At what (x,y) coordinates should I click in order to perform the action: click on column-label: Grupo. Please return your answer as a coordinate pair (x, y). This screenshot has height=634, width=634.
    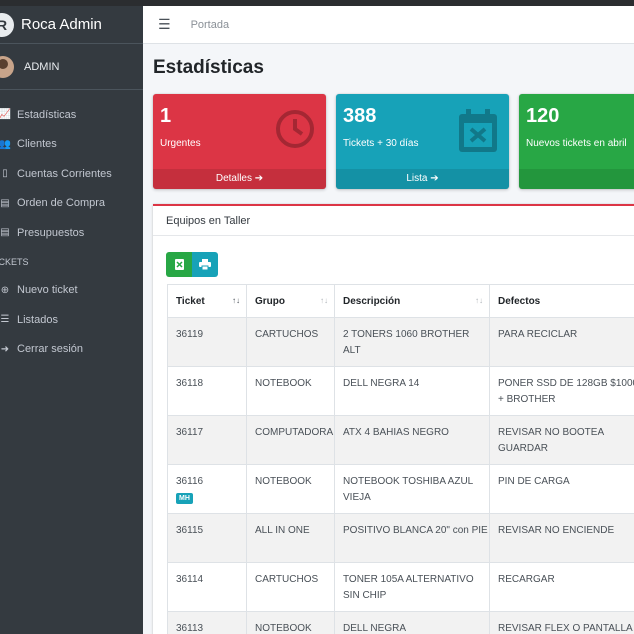
    Looking at the image, I should click on (270, 301).